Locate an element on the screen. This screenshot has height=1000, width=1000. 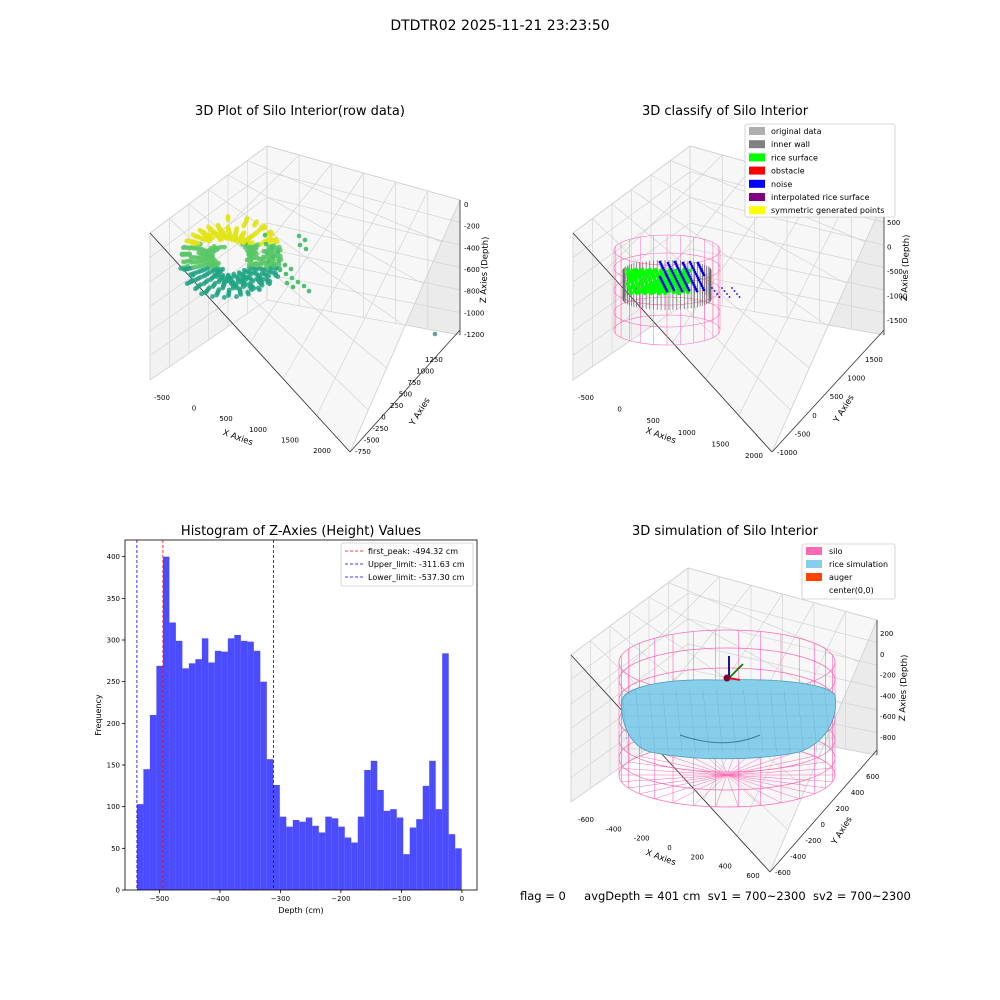
classify-y-tick-label: 0 is located at coordinates (814, 416).